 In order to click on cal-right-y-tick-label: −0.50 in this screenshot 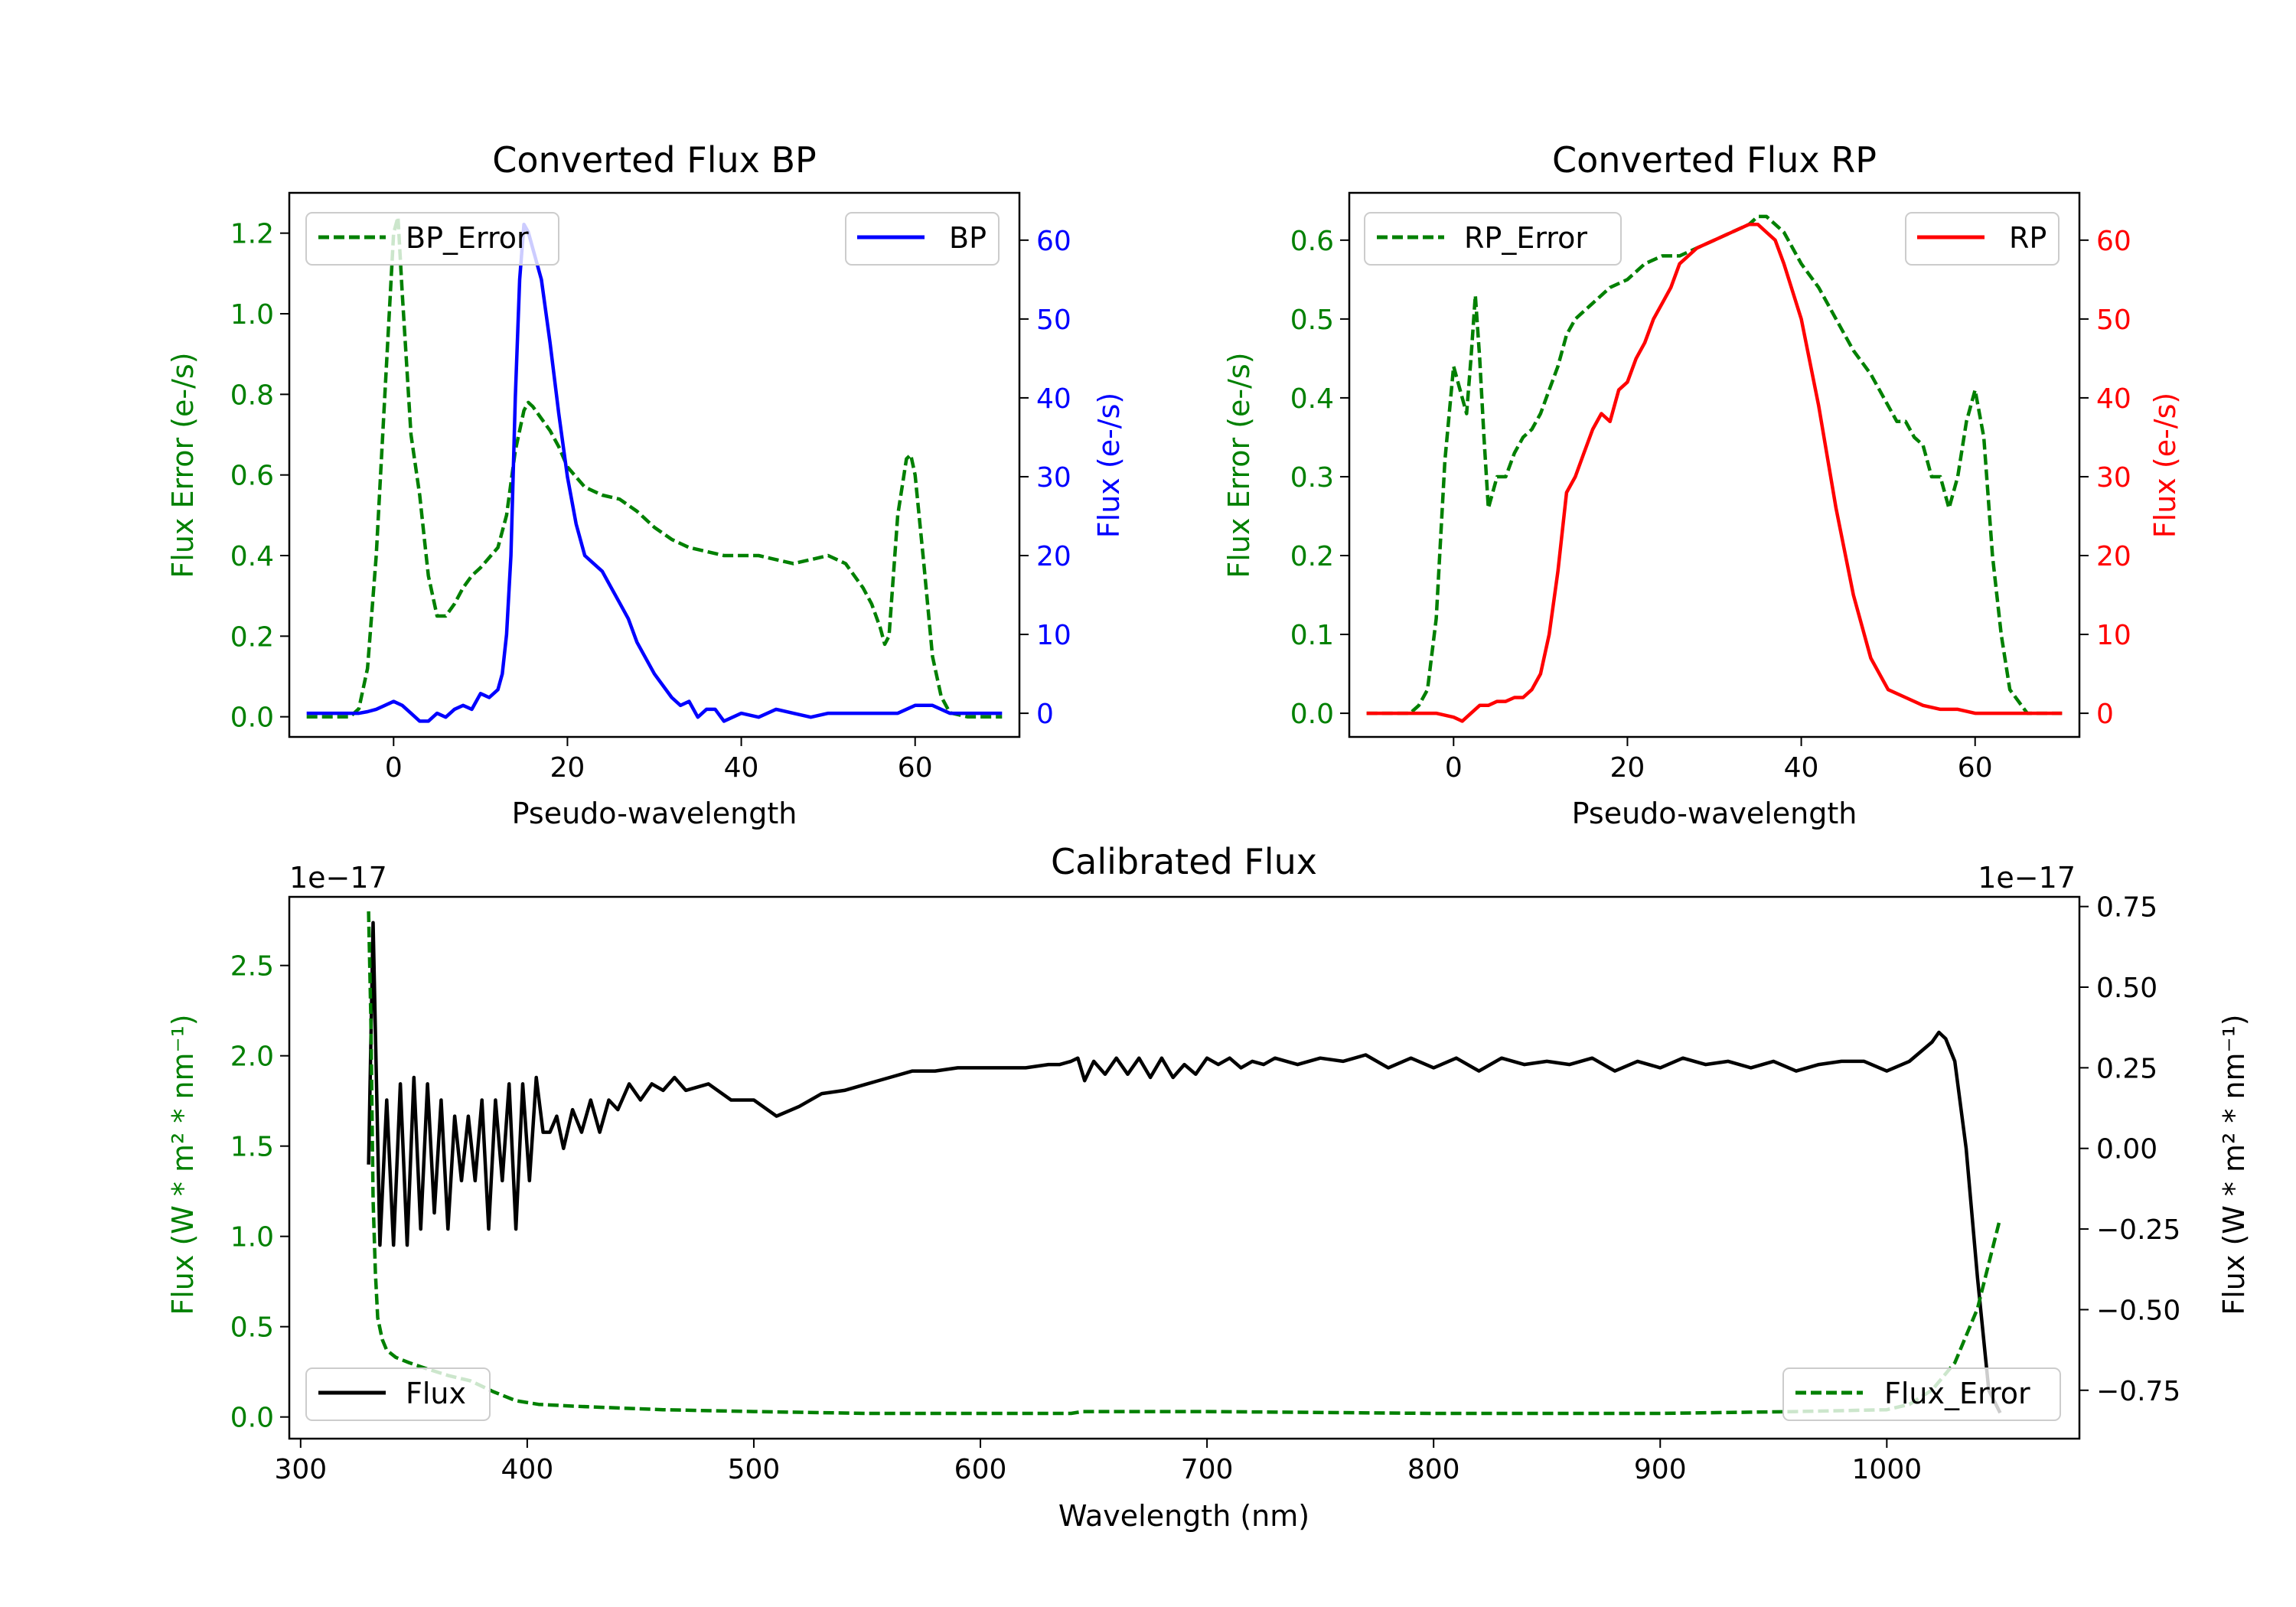, I will do `click(2138, 1310)`.